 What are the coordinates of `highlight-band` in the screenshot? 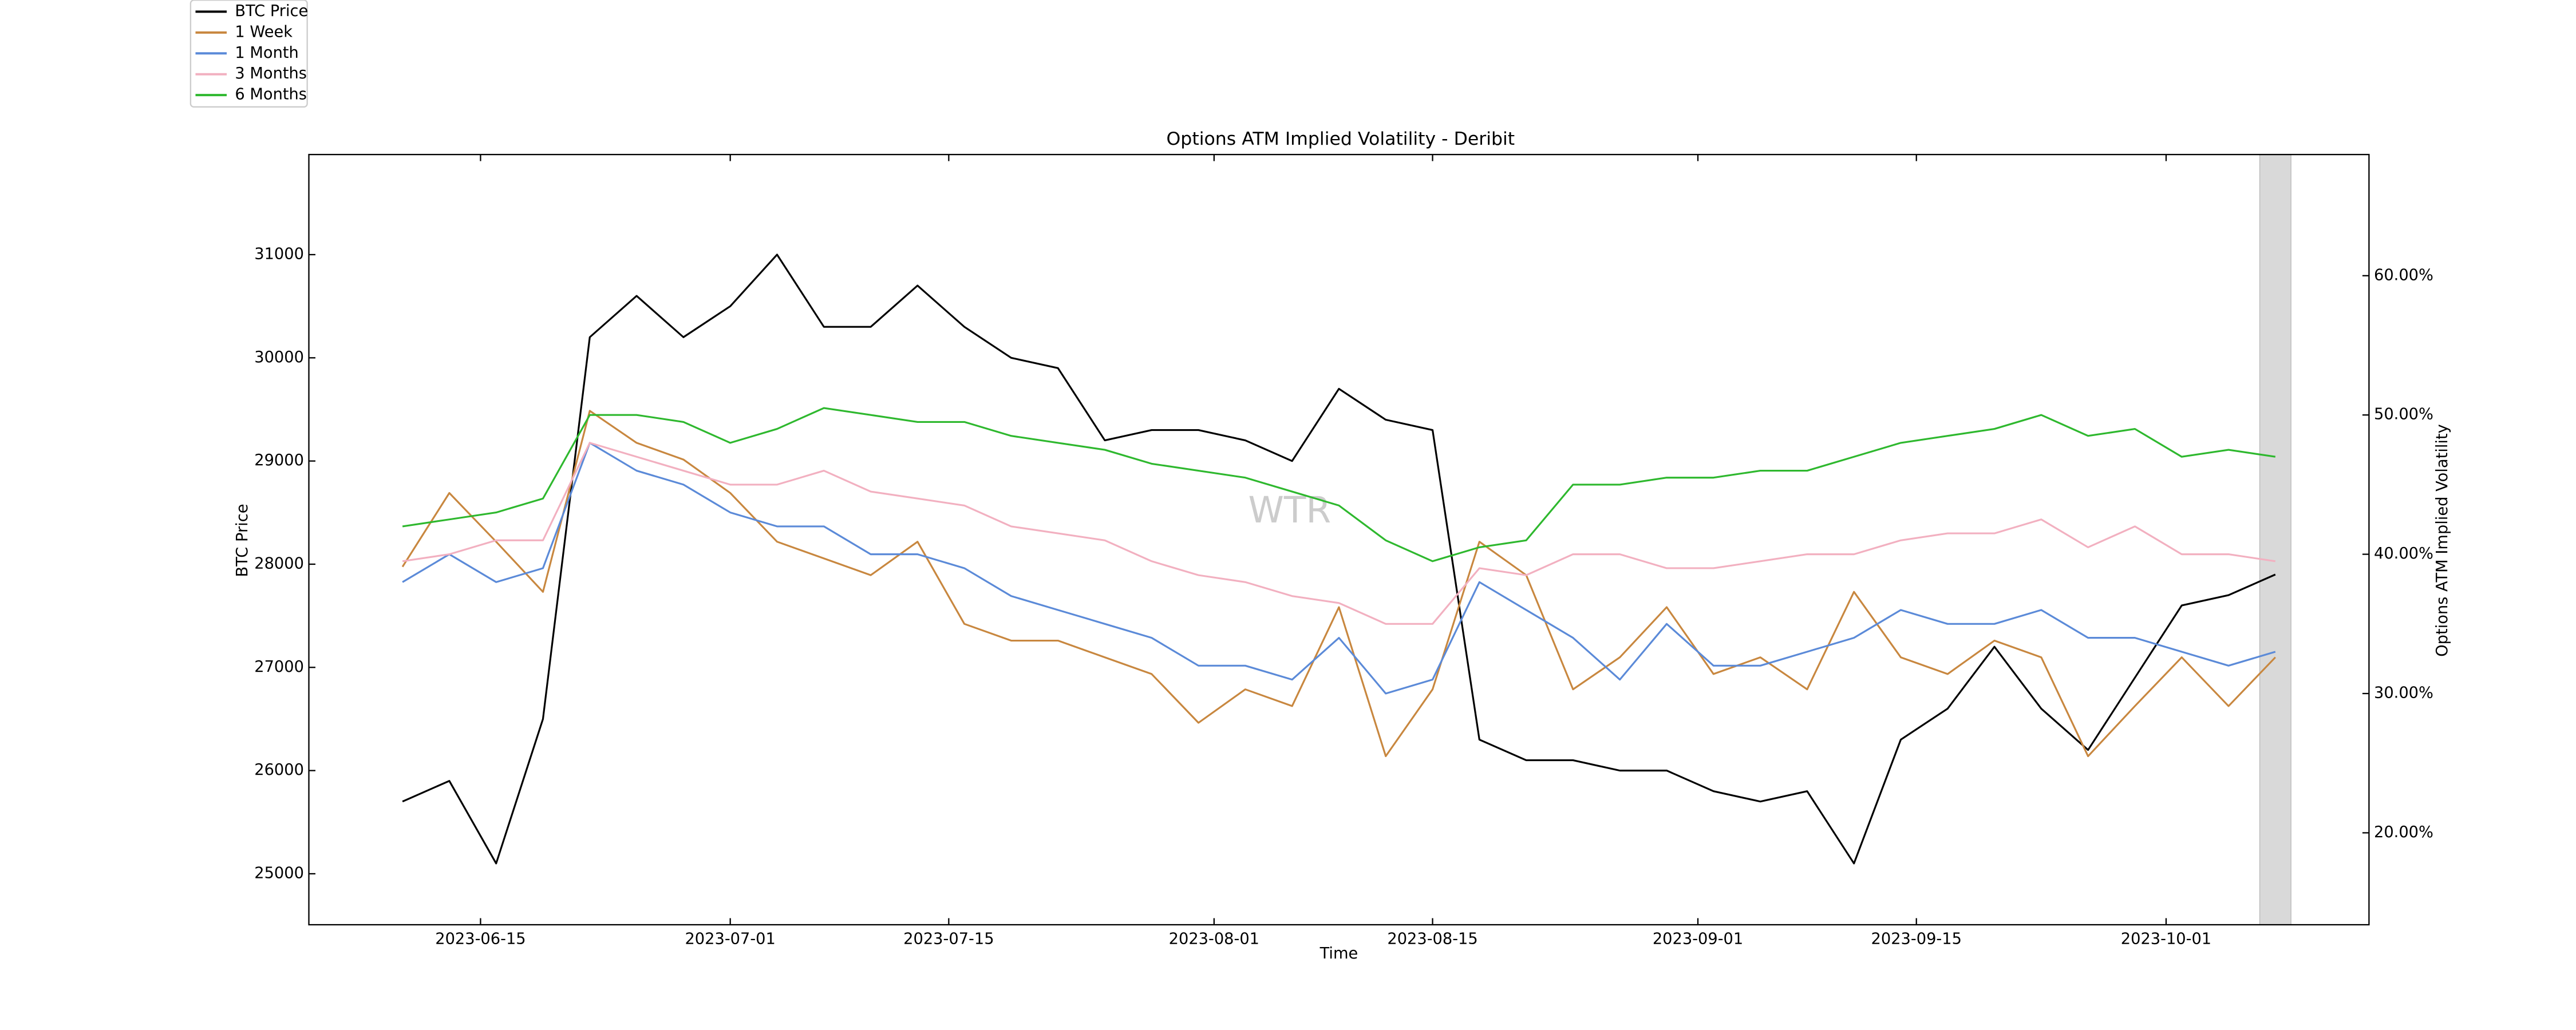 It's located at (2275, 539).